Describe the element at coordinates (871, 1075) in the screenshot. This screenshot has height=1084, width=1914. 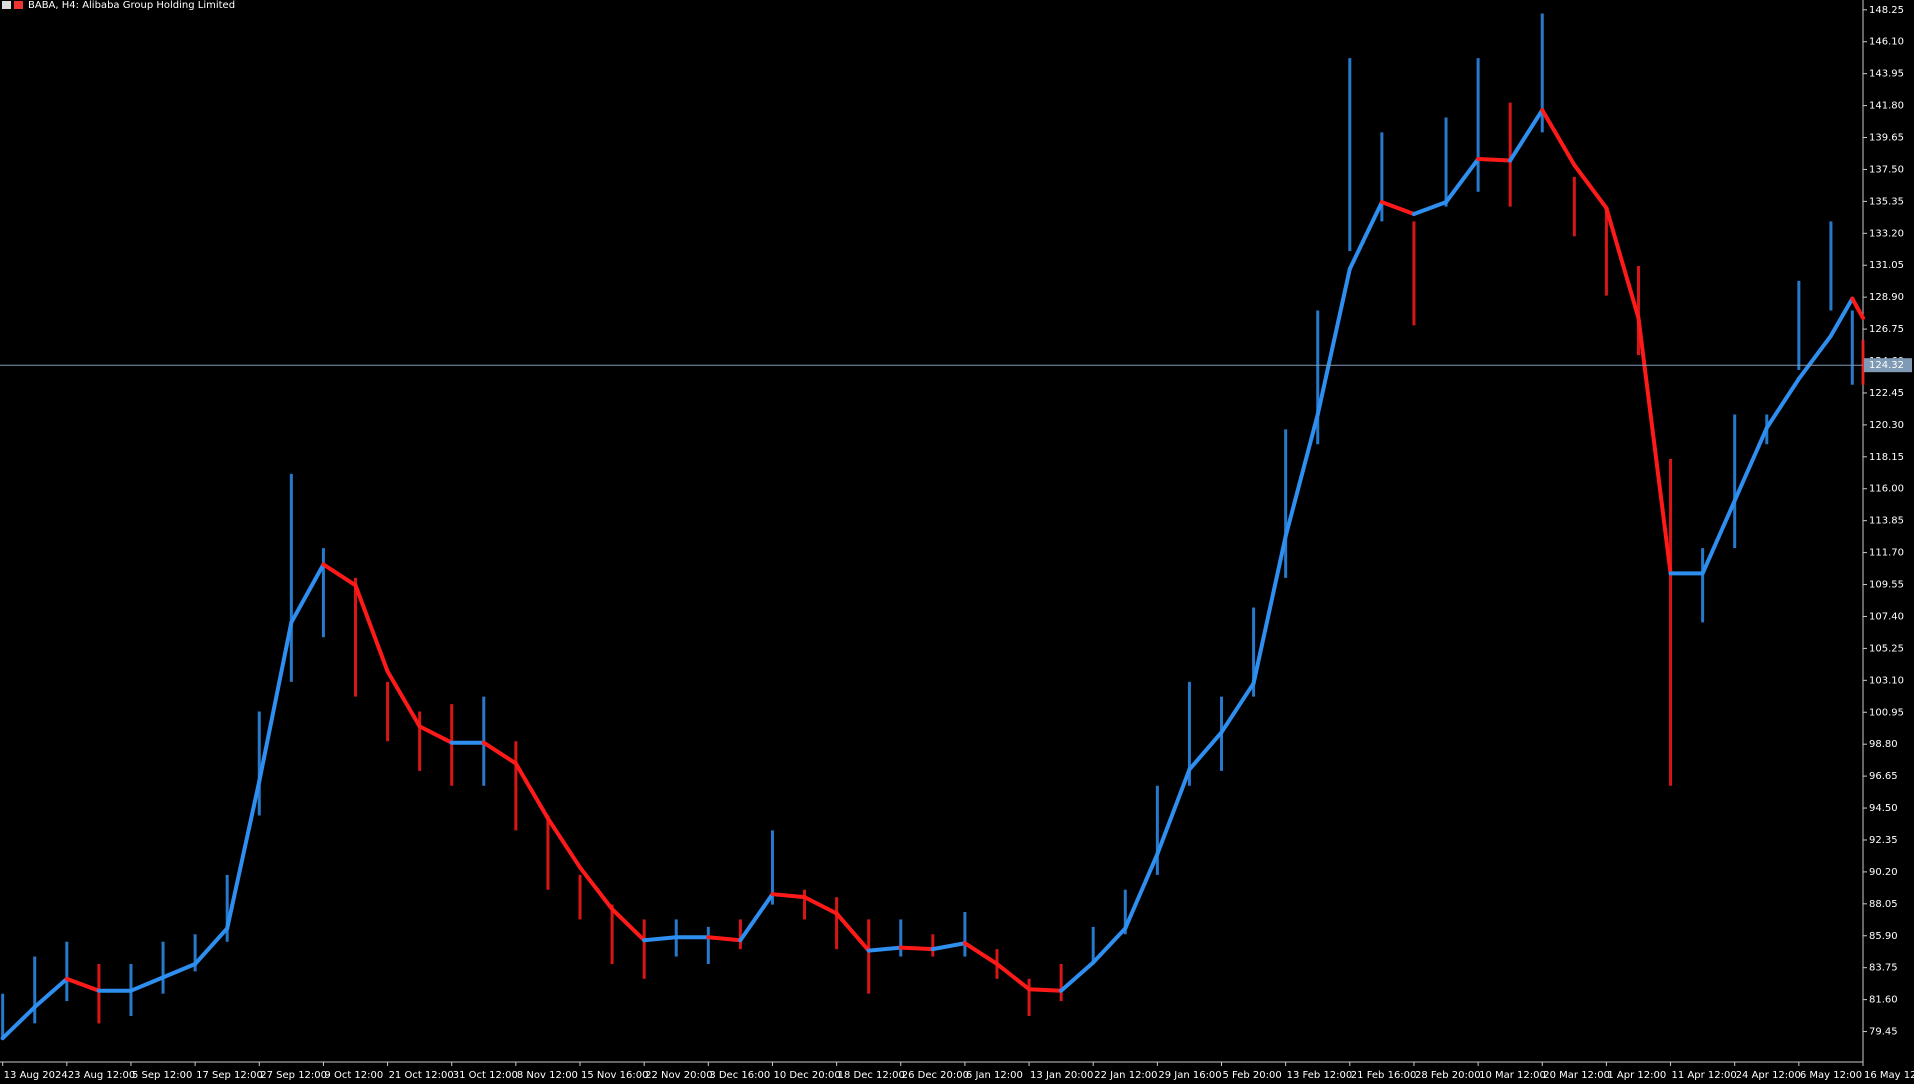
I see `x-tick-label: 18 Dec 12:00` at that location.